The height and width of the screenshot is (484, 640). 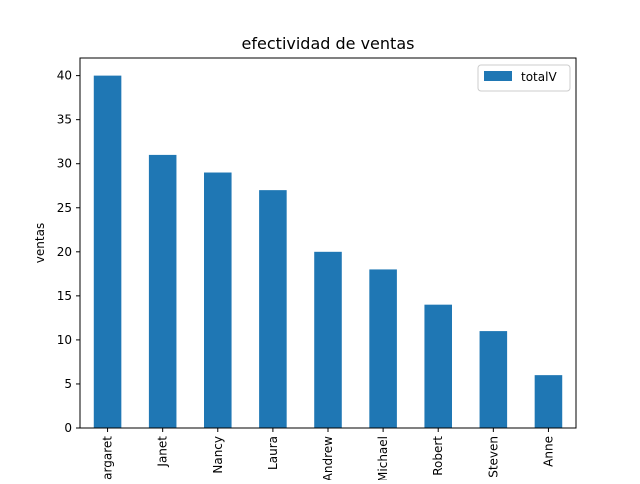 What do you see at coordinates (218, 455) in the screenshot?
I see `x-tick-label: Nancy` at bounding box center [218, 455].